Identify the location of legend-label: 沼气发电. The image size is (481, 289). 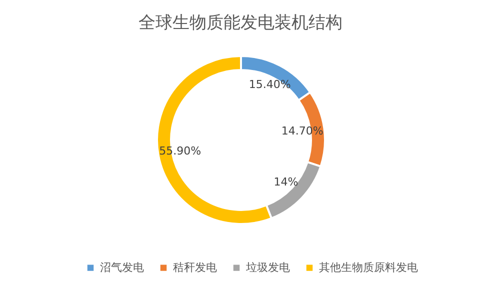
(122, 267).